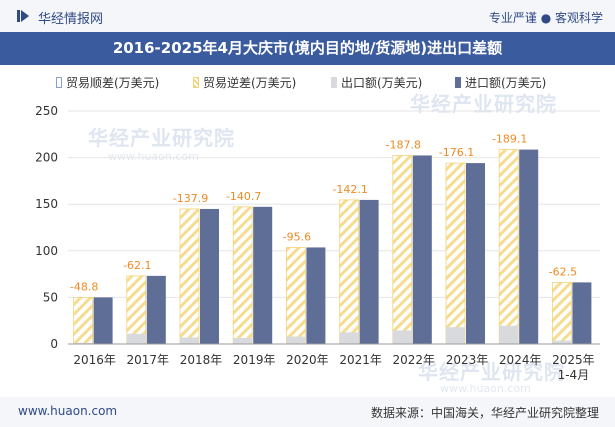 The image size is (615, 427). I want to click on x-tick-label: 2022年, so click(414, 360).